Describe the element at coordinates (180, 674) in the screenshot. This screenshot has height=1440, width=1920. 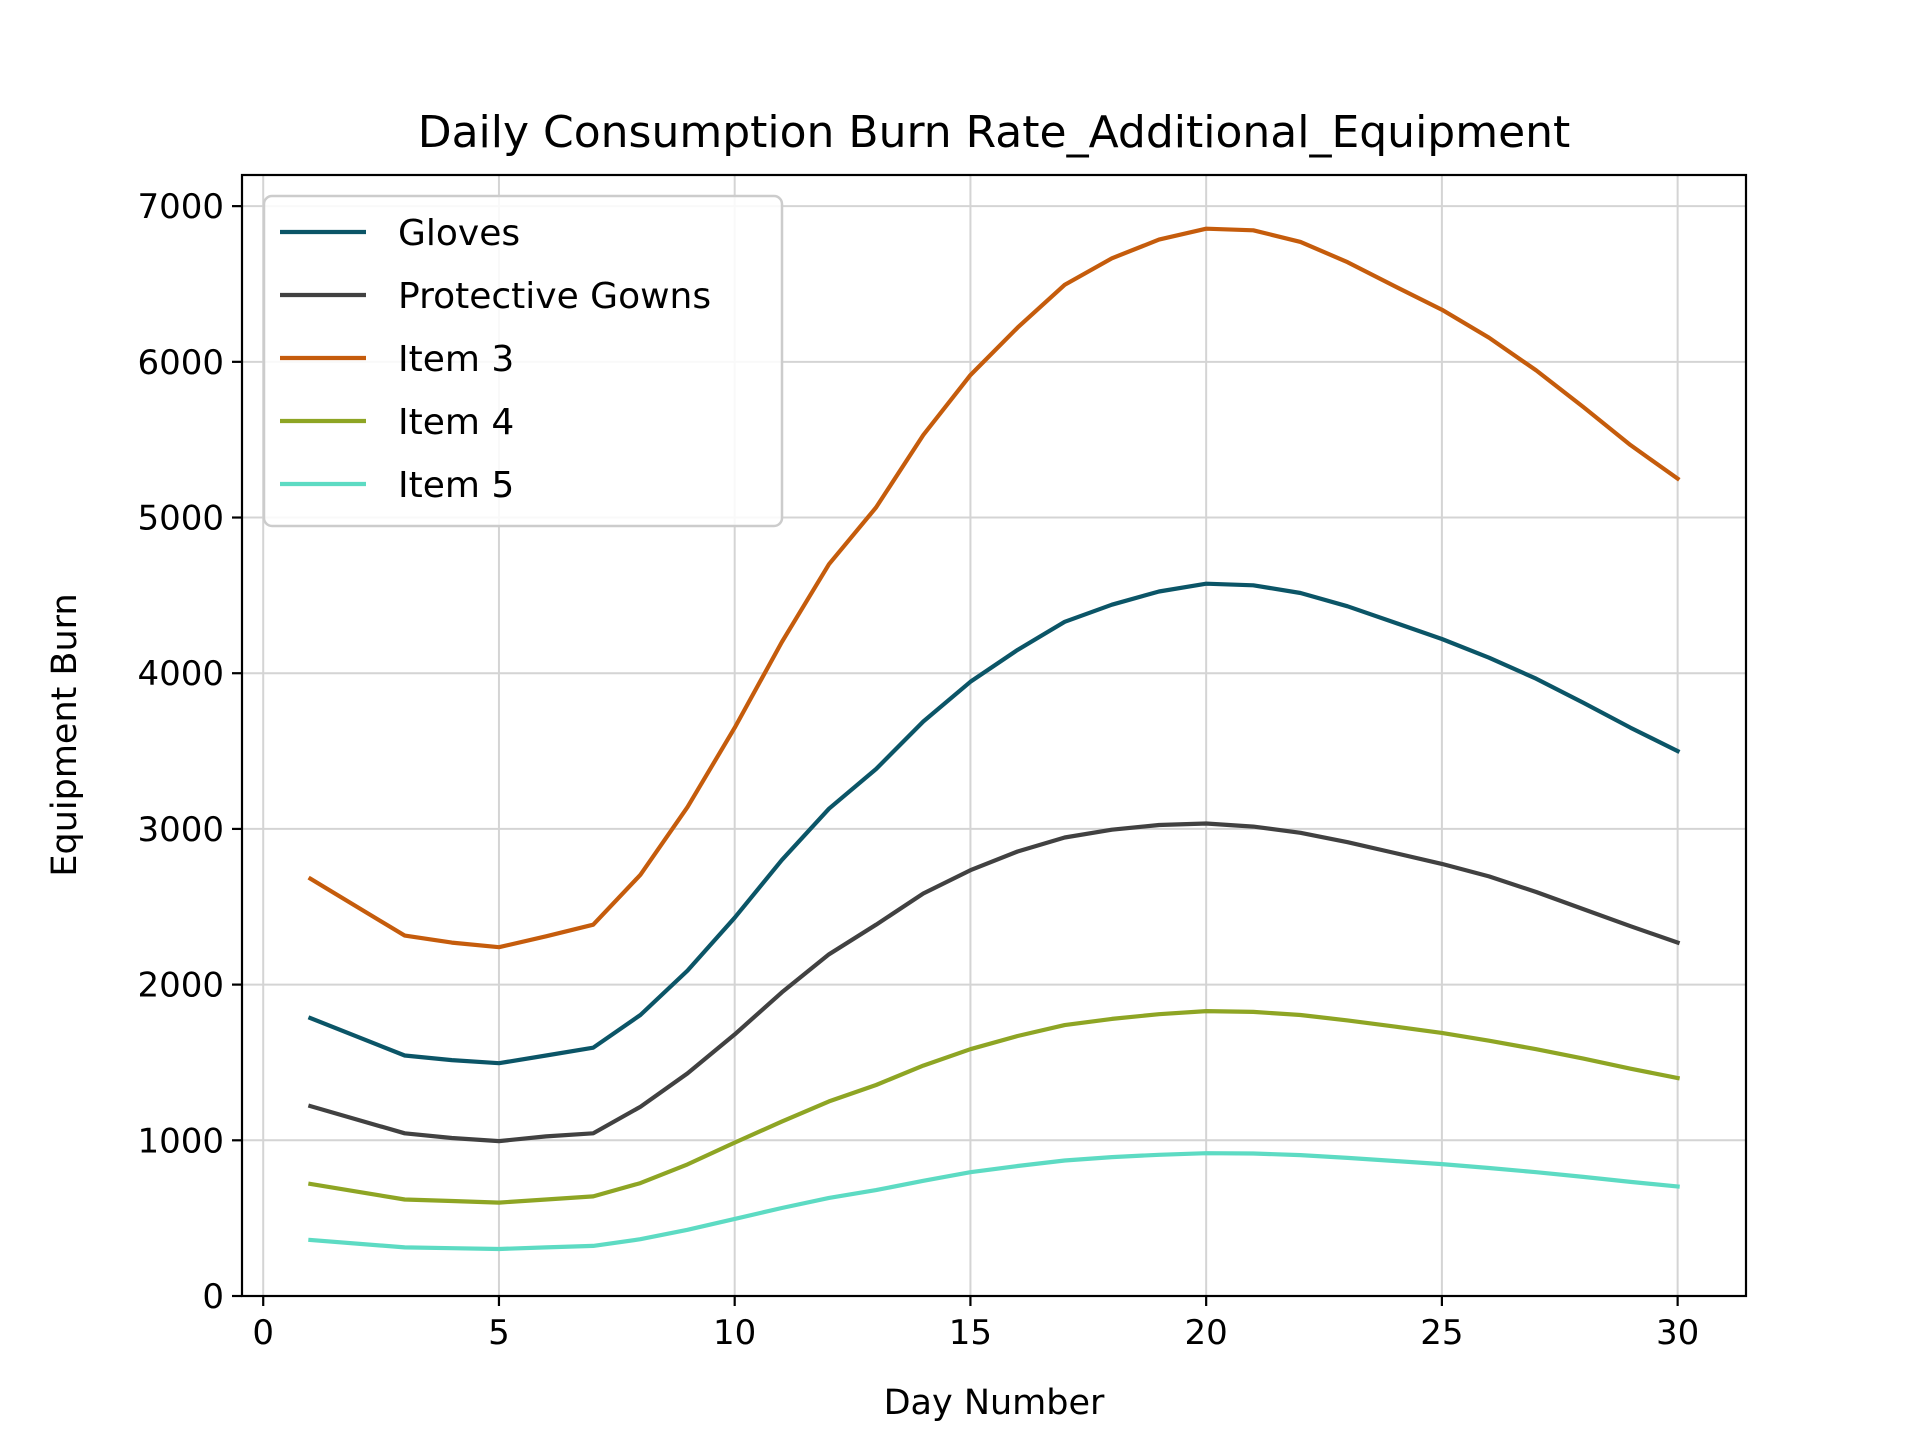
I see `y-tick-label: 4000` at that location.